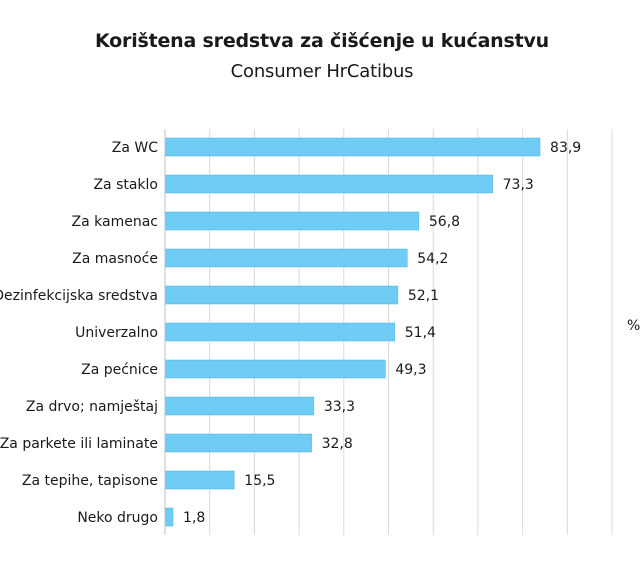 This screenshot has height=564, width=644. I want to click on value-label: 83,9, so click(565, 148).